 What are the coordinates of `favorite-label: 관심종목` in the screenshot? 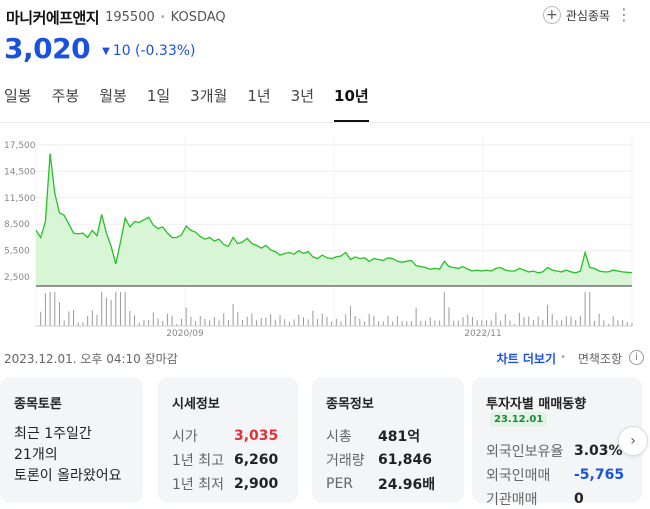 It's located at (587, 15).